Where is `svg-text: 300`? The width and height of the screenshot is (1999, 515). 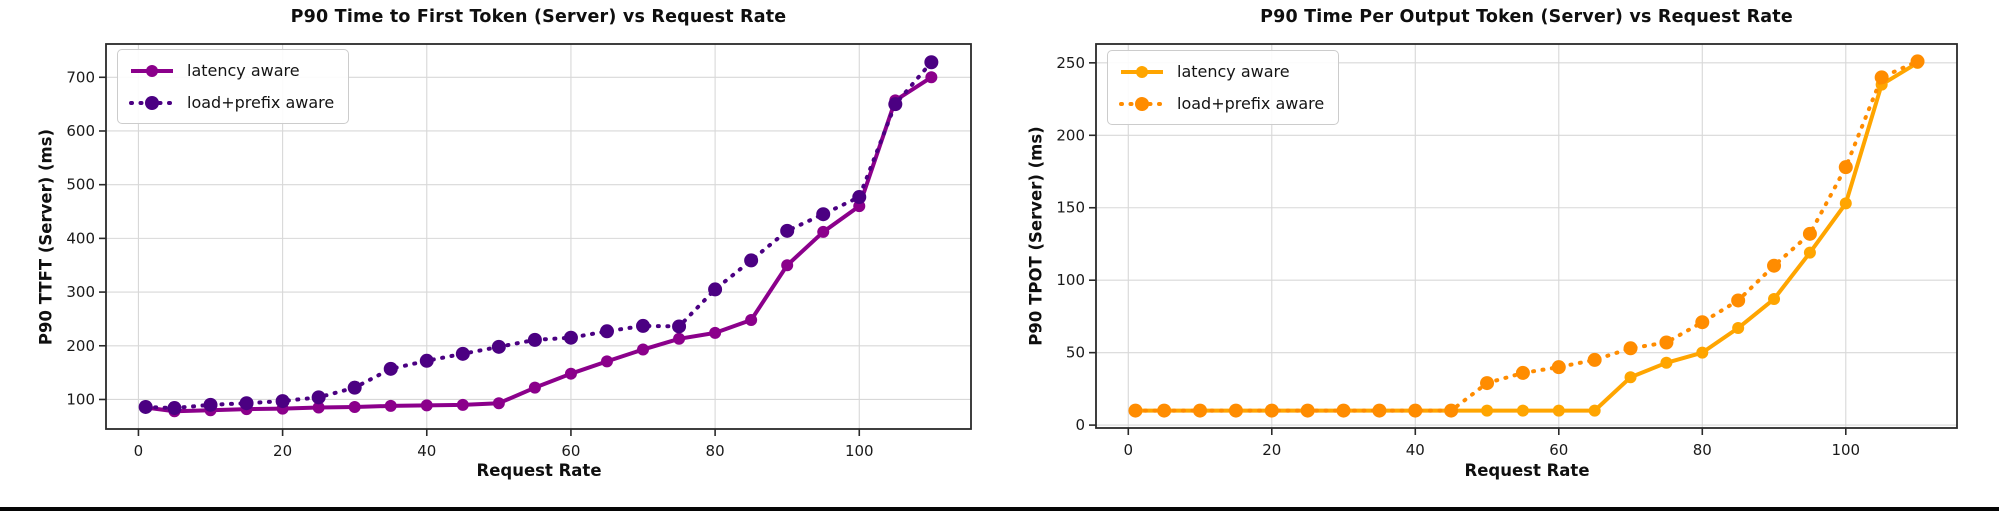 svg-text: 300 is located at coordinates (80, 292).